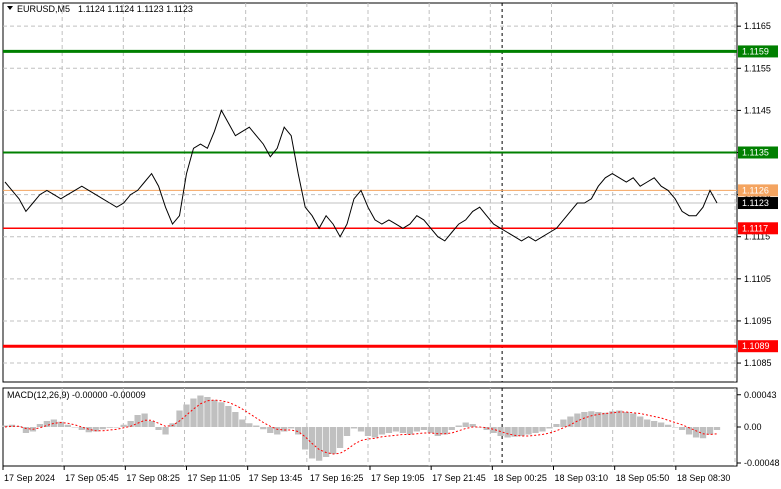  I want to click on price-badge-label: 1.1159, so click(755, 51).